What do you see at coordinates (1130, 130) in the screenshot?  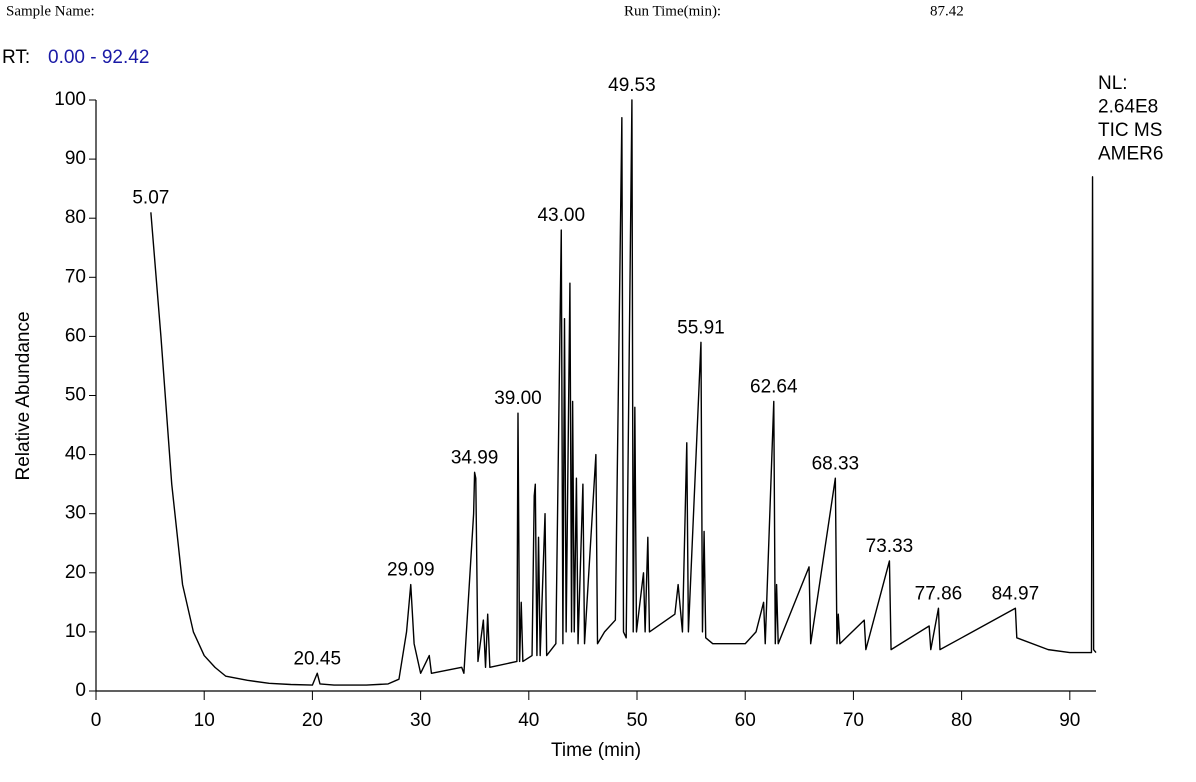 I see `info-line: TIC MS` at bounding box center [1130, 130].